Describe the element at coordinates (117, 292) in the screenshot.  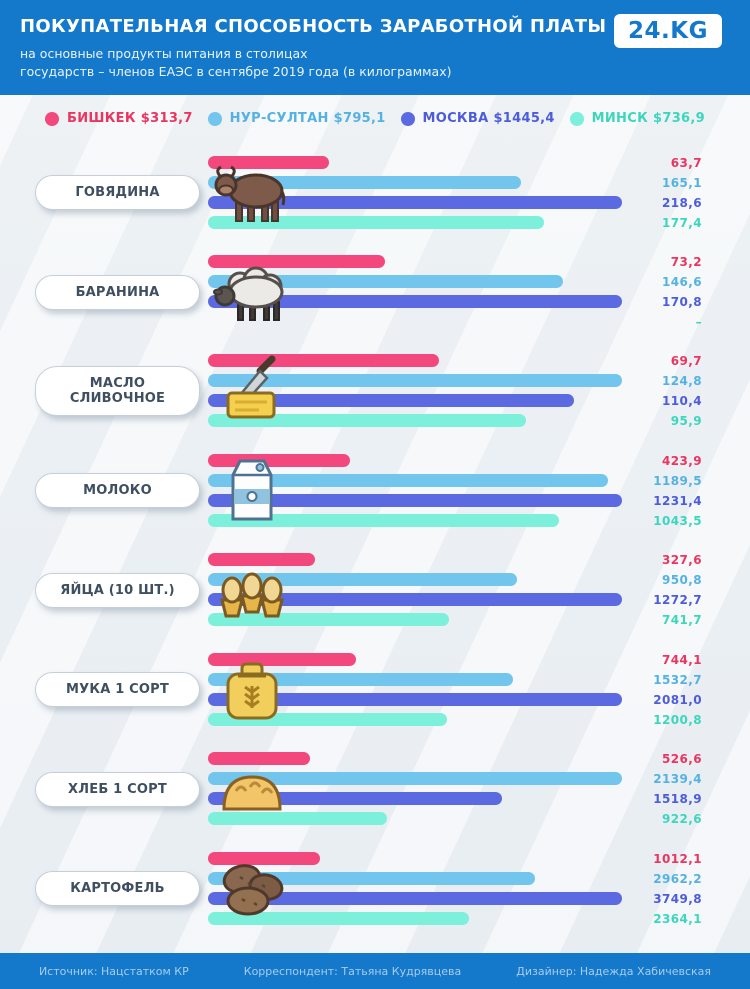
I see `product-label-pill: БАРАНИНА` at that location.